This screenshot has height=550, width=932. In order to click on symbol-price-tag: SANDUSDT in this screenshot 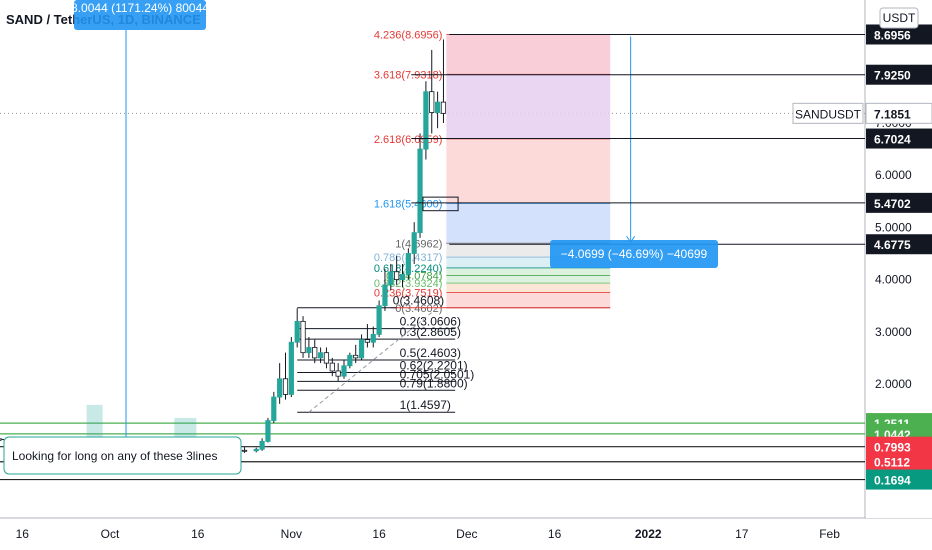, I will do `click(828, 114)`.